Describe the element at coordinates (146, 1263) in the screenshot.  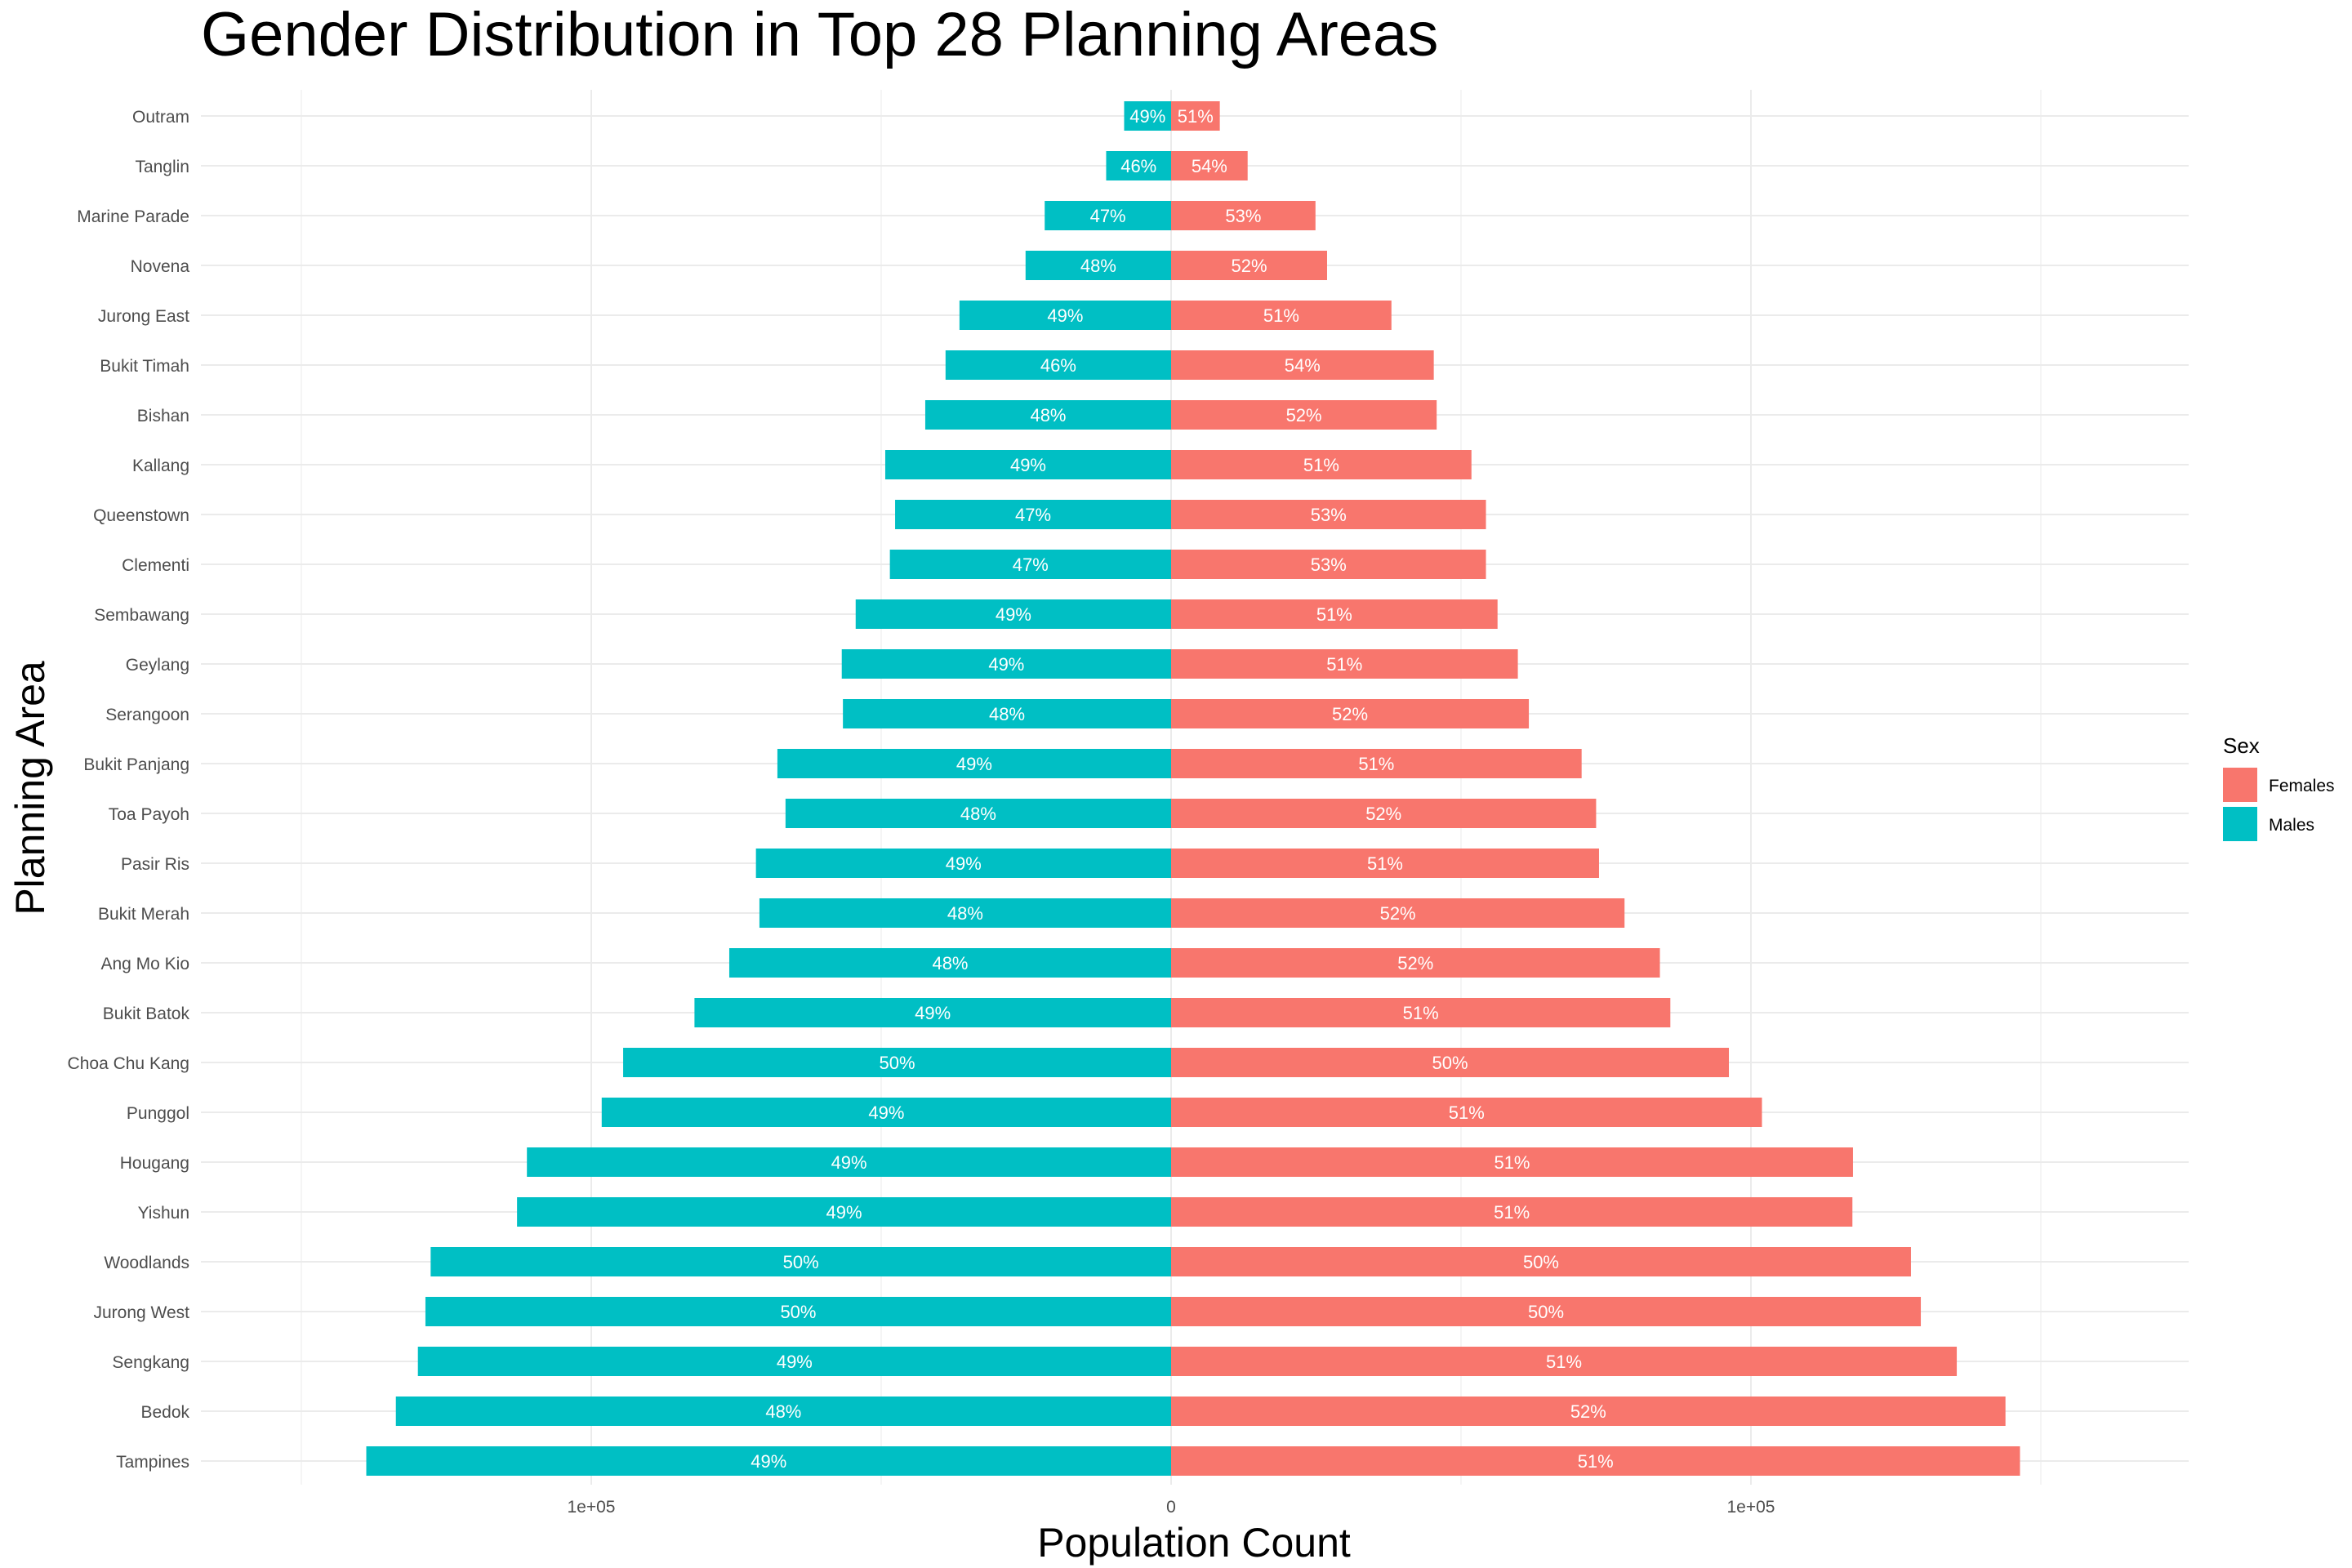
I see `y-tick-label: Woodlands` at that location.